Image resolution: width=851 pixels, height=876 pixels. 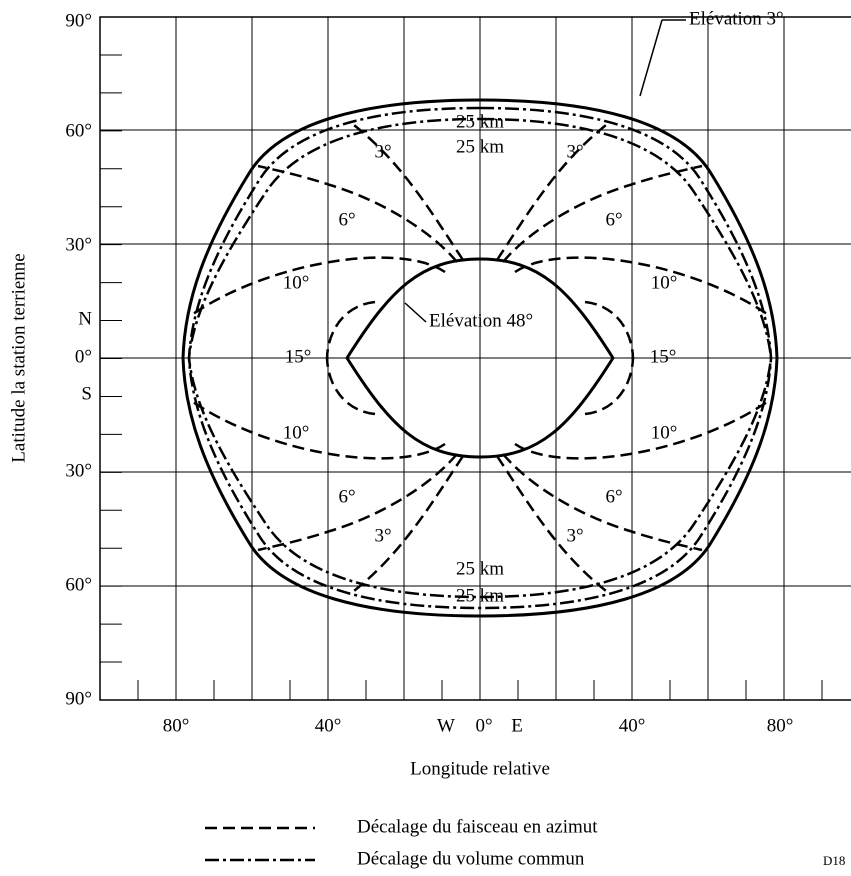 I want to click on x-tick-label: 0°, so click(x=483, y=725).